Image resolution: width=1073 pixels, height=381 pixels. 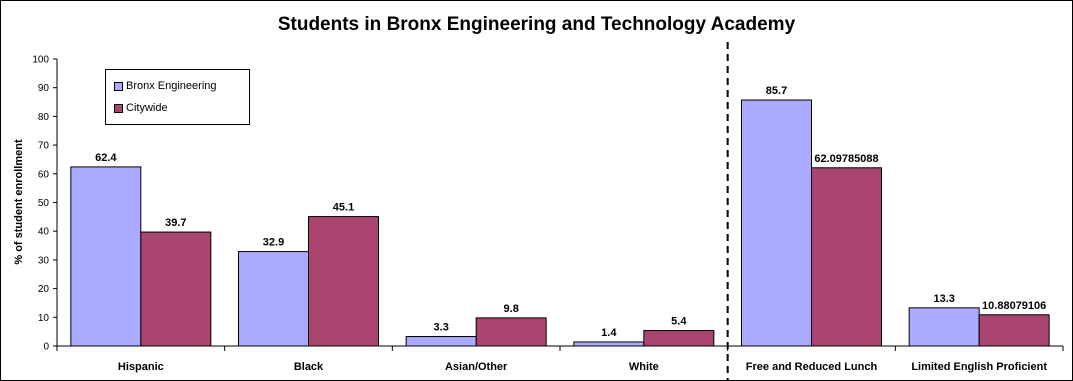 I want to click on bar-value-label: 62.09785088, so click(x=846, y=159).